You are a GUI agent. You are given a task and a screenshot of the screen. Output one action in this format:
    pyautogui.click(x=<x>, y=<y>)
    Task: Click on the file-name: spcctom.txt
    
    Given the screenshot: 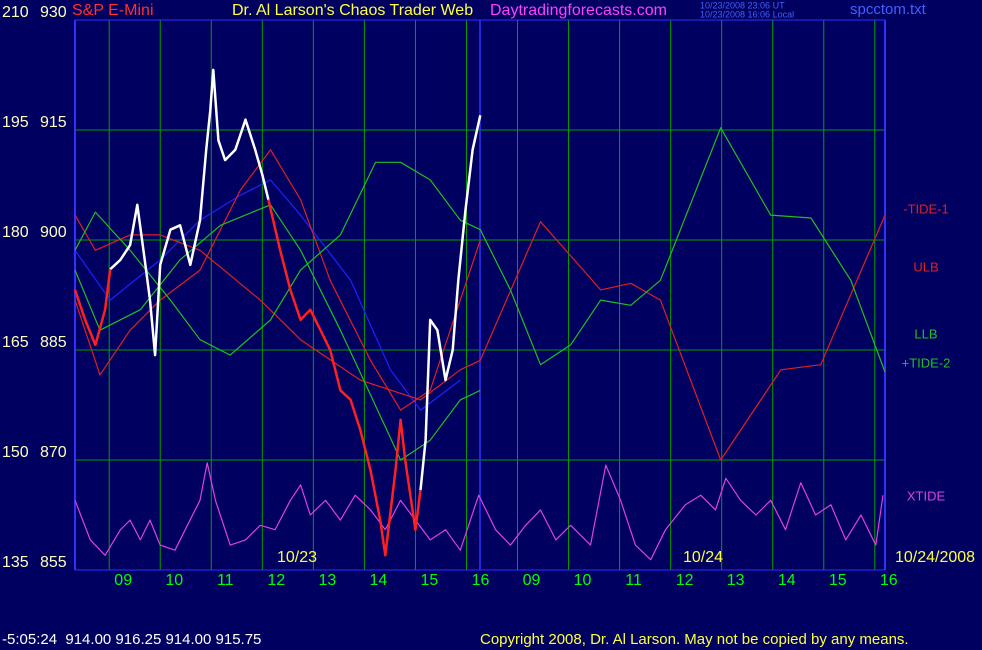 What is the action you would take?
    pyautogui.click(x=888, y=9)
    